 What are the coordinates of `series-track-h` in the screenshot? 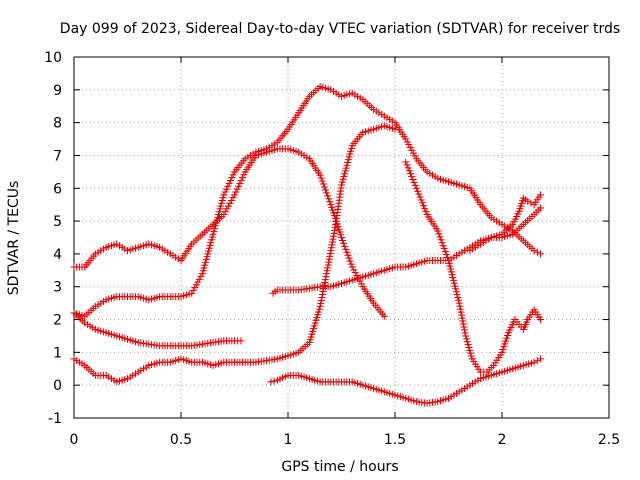 It's located at (505, 223).